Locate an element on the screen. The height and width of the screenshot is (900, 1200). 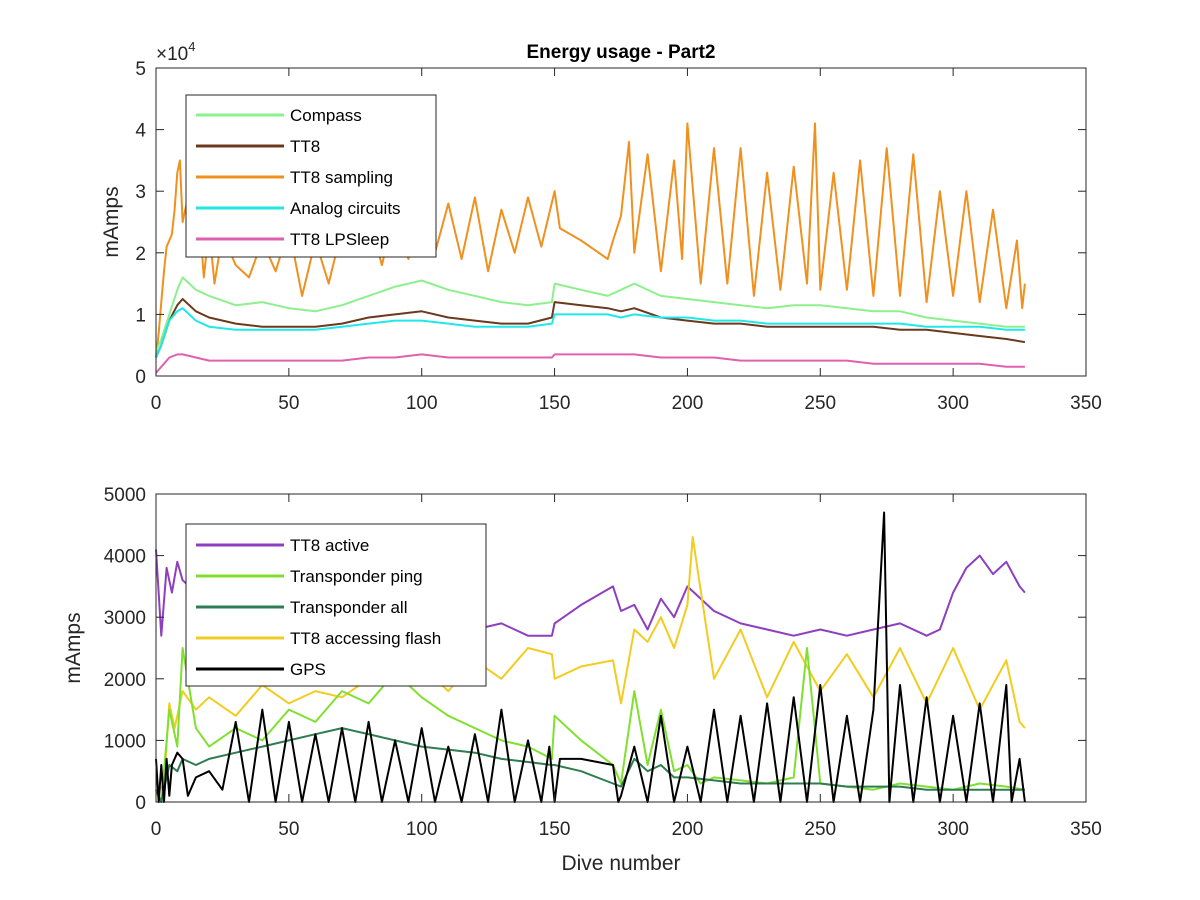
legend-label-compass: Compass is located at coordinates (326, 115).